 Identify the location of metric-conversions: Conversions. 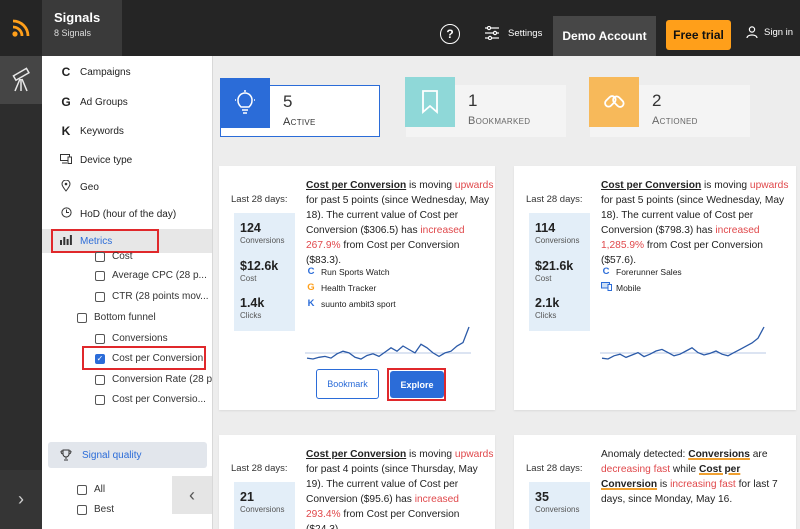
(131, 338).